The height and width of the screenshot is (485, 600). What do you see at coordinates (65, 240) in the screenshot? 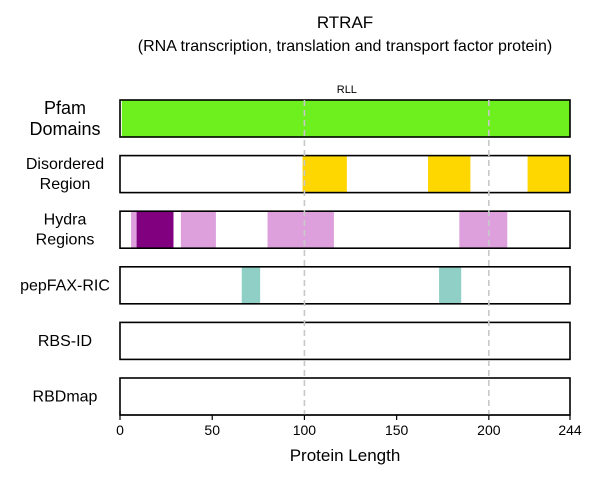
I see `track-2-label-line-1: Regions` at bounding box center [65, 240].